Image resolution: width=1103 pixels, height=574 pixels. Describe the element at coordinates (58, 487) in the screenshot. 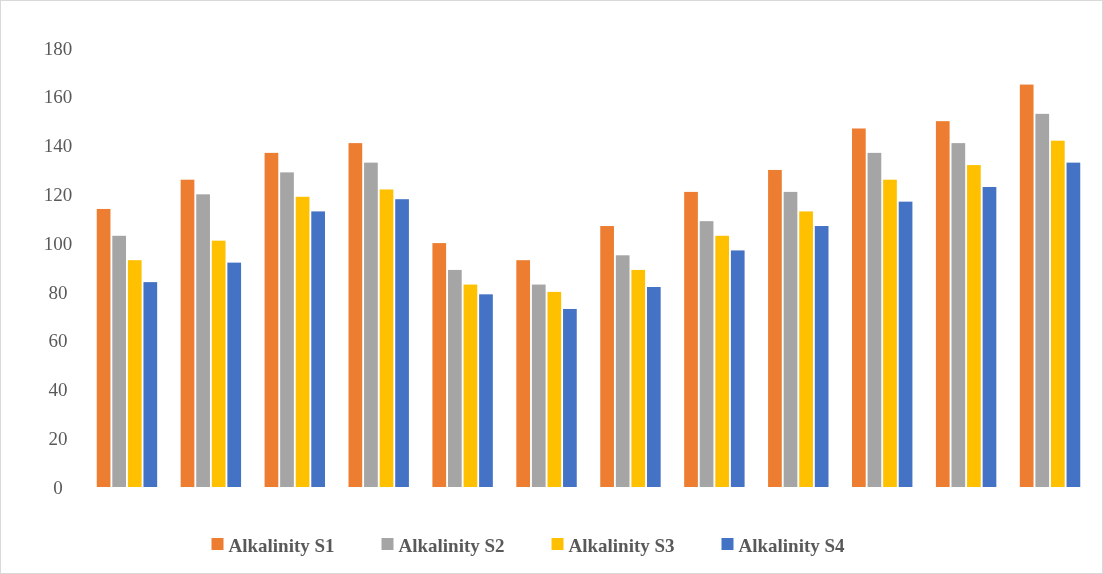

I see `y-tick-label: 0` at that location.